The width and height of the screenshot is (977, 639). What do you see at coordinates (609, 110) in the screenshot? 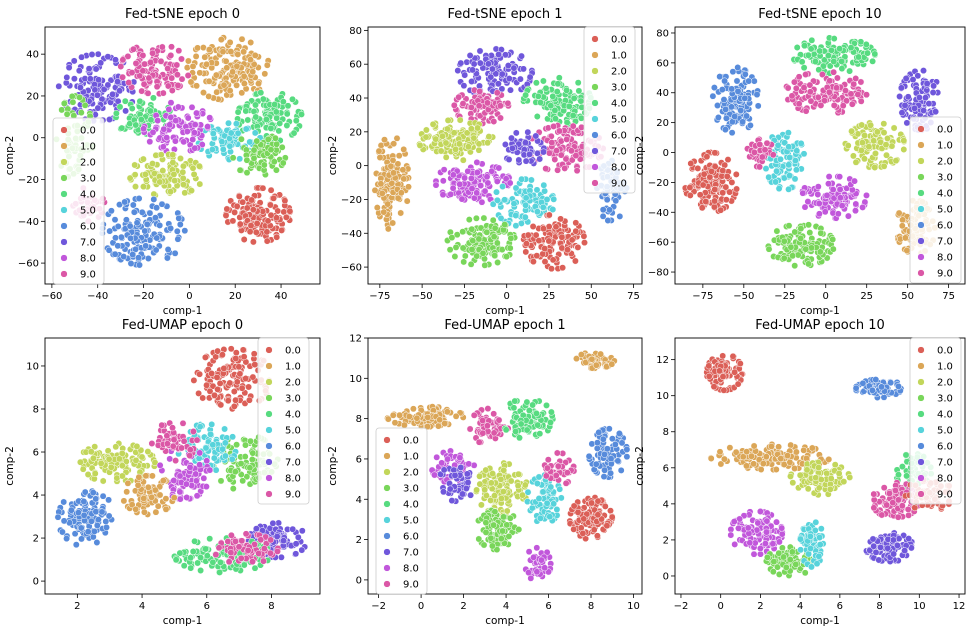
I see `legend: 0.01.02.03.04.05.06.07.08.09.0` at bounding box center [609, 110].